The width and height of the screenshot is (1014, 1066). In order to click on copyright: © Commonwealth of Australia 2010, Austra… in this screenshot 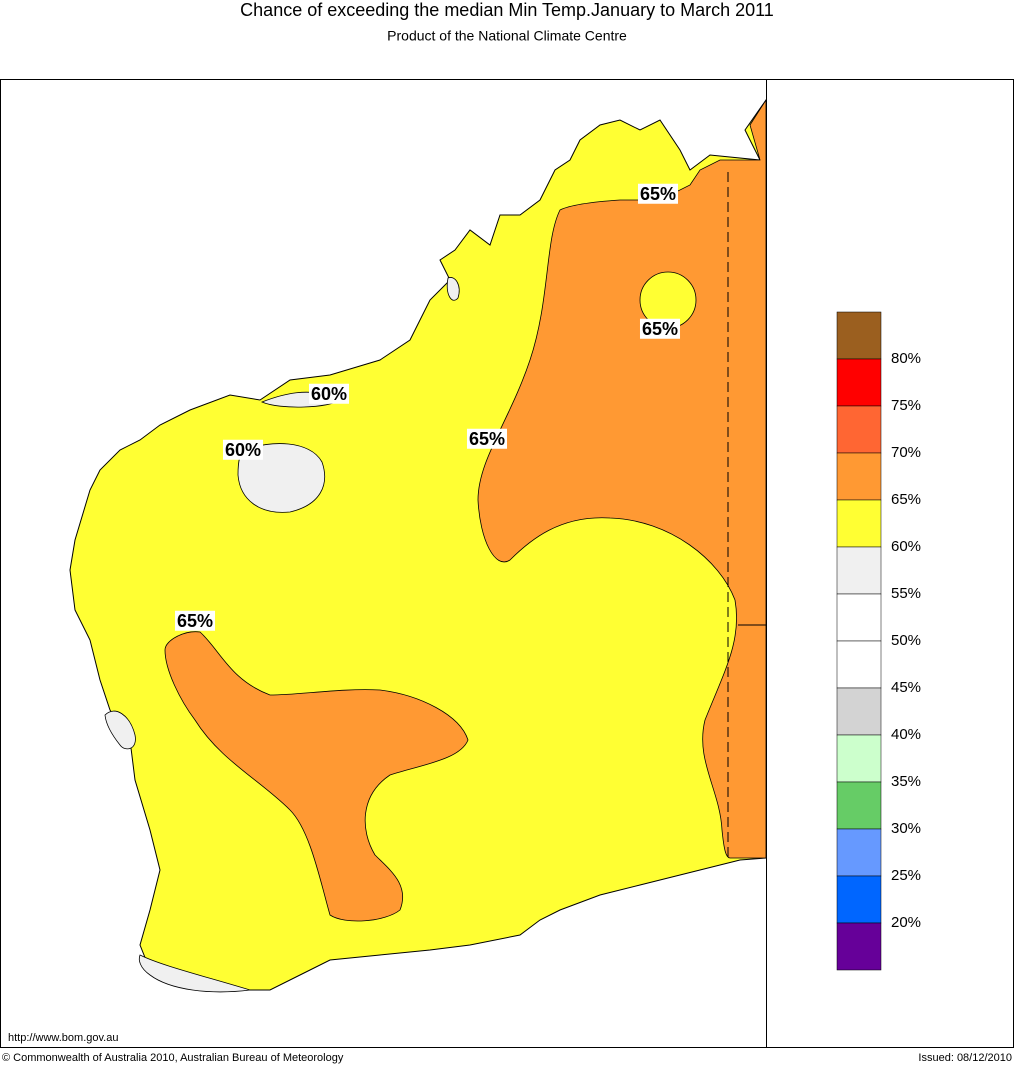, I will do `click(173, 1058)`.